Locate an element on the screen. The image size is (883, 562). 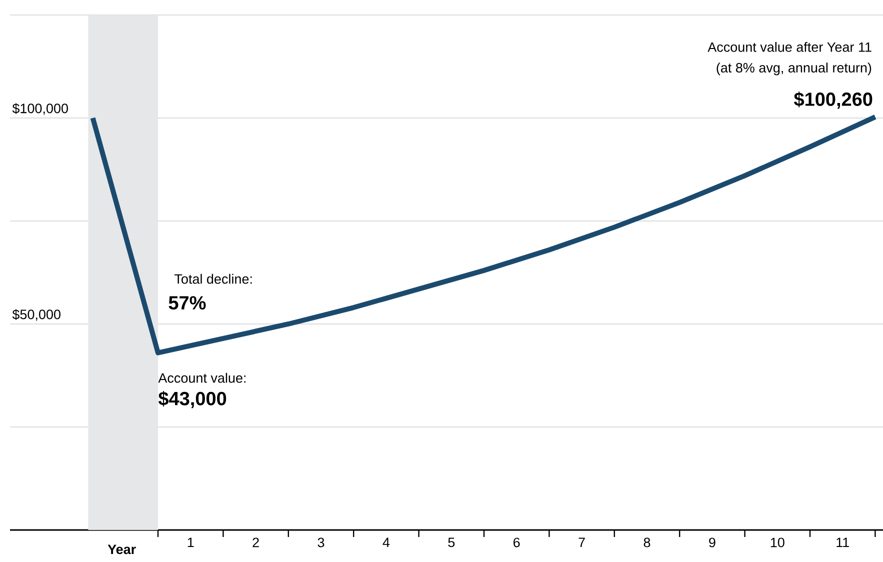
x-tick-label: 8 is located at coordinates (647, 543).